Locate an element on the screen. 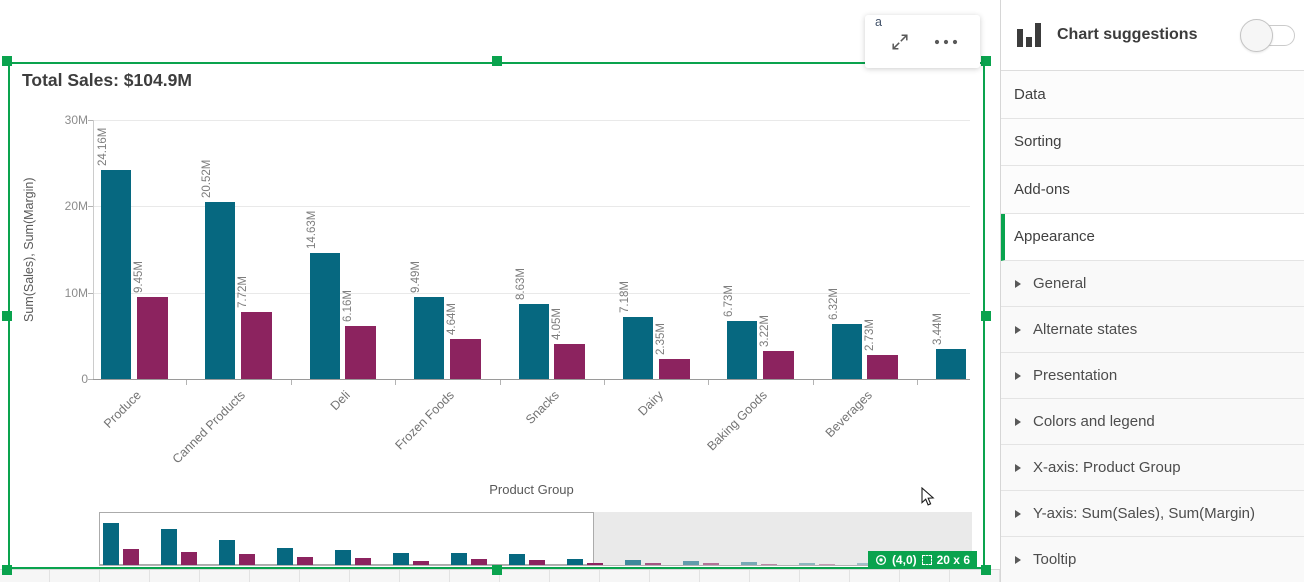  panel-subsection-presentation: Presentation is located at coordinates (1152, 376).